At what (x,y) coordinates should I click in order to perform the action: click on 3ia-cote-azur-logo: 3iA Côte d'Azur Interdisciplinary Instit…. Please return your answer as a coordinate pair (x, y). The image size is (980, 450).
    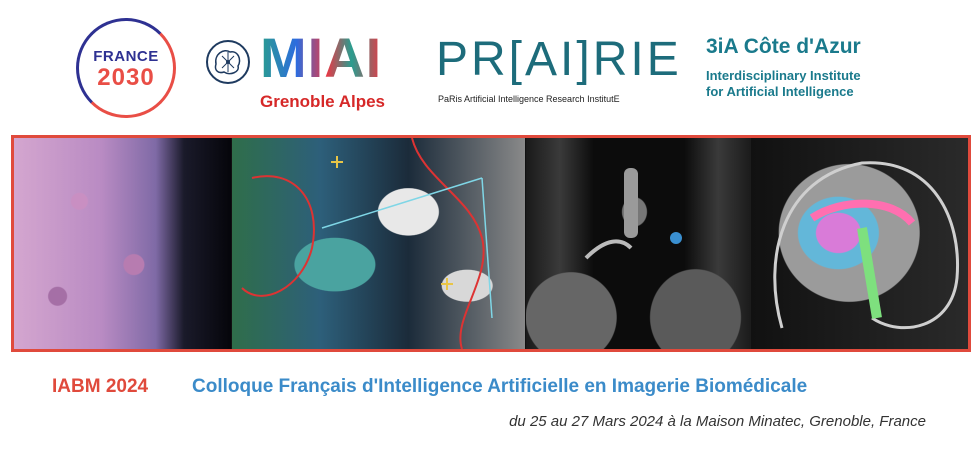
    Looking at the image, I should click on (811, 74).